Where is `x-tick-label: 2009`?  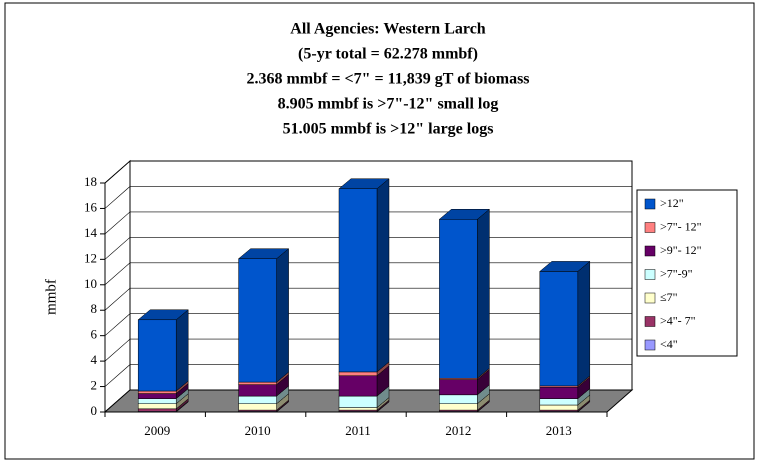 x-tick-label: 2009 is located at coordinates (157, 430).